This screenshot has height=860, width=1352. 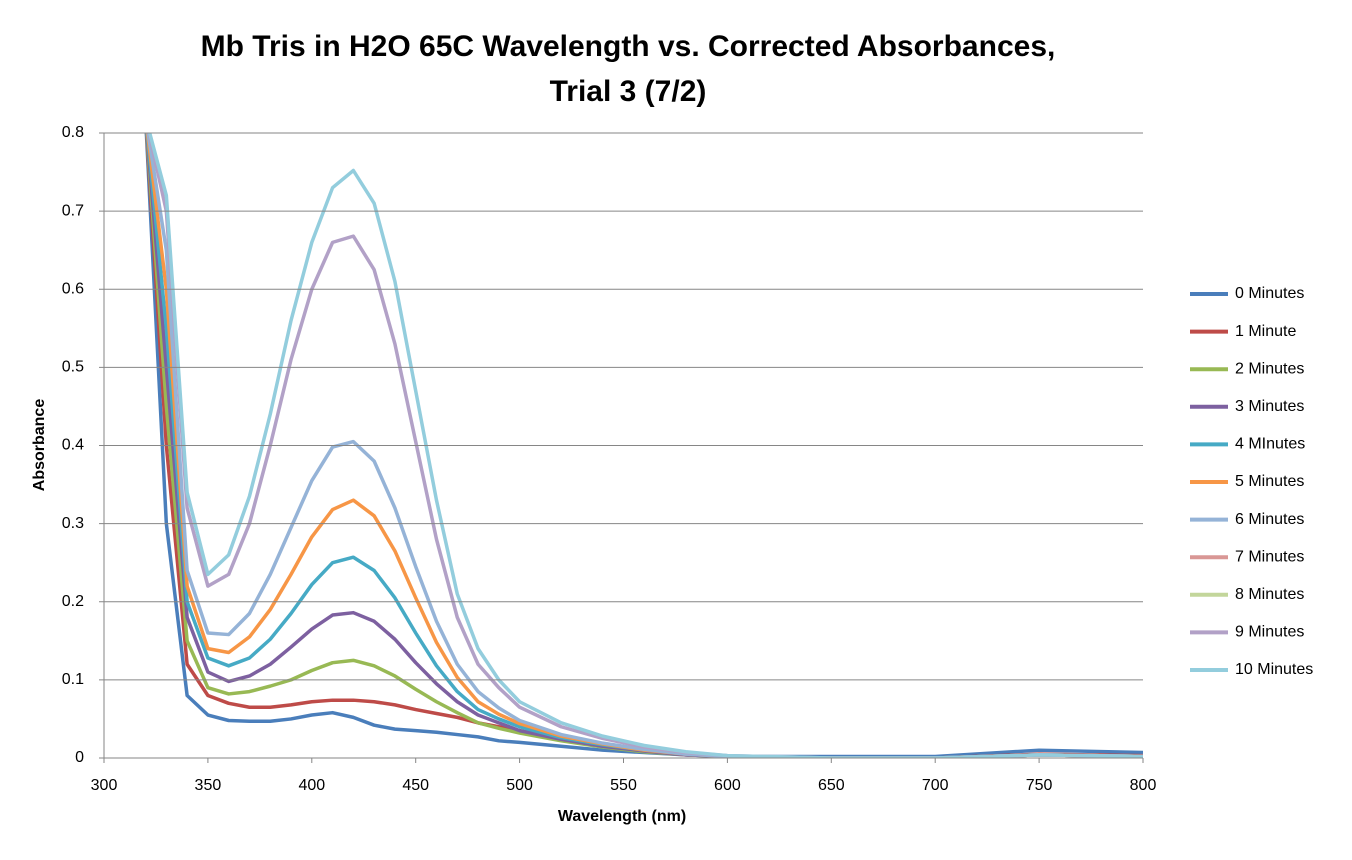 What do you see at coordinates (73, 601) in the screenshot?
I see `y-tick-label: 0.2` at bounding box center [73, 601].